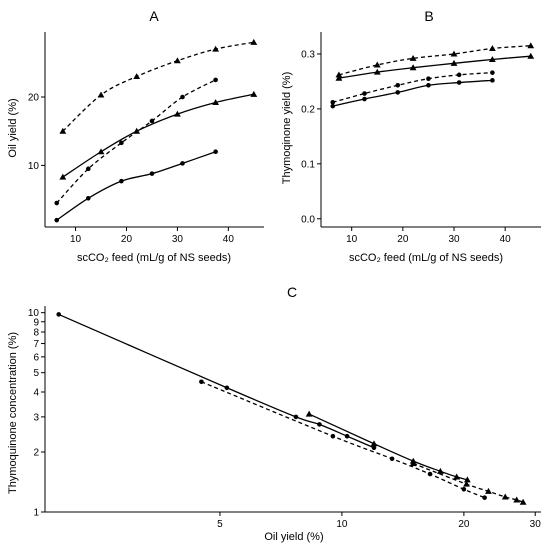 The width and height of the screenshot is (549, 550). What do you see at coordinates (308, 54) in the screenshot?
I see `panel-b-y-tick-label: 0.3` at bounding box center [308, 54].